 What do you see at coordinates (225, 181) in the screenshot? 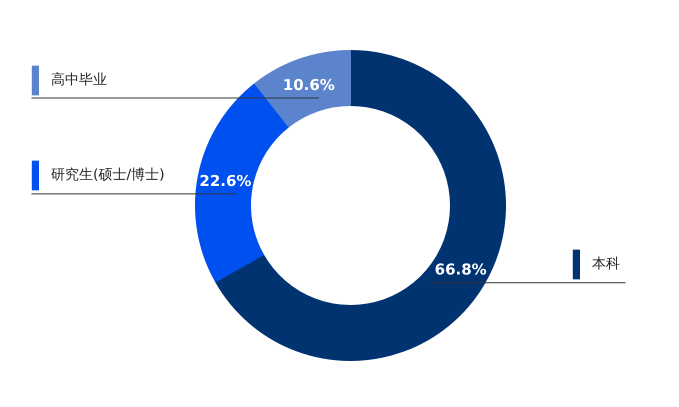
I see `data-label: 22.6%` at bounding box center [225, 181].